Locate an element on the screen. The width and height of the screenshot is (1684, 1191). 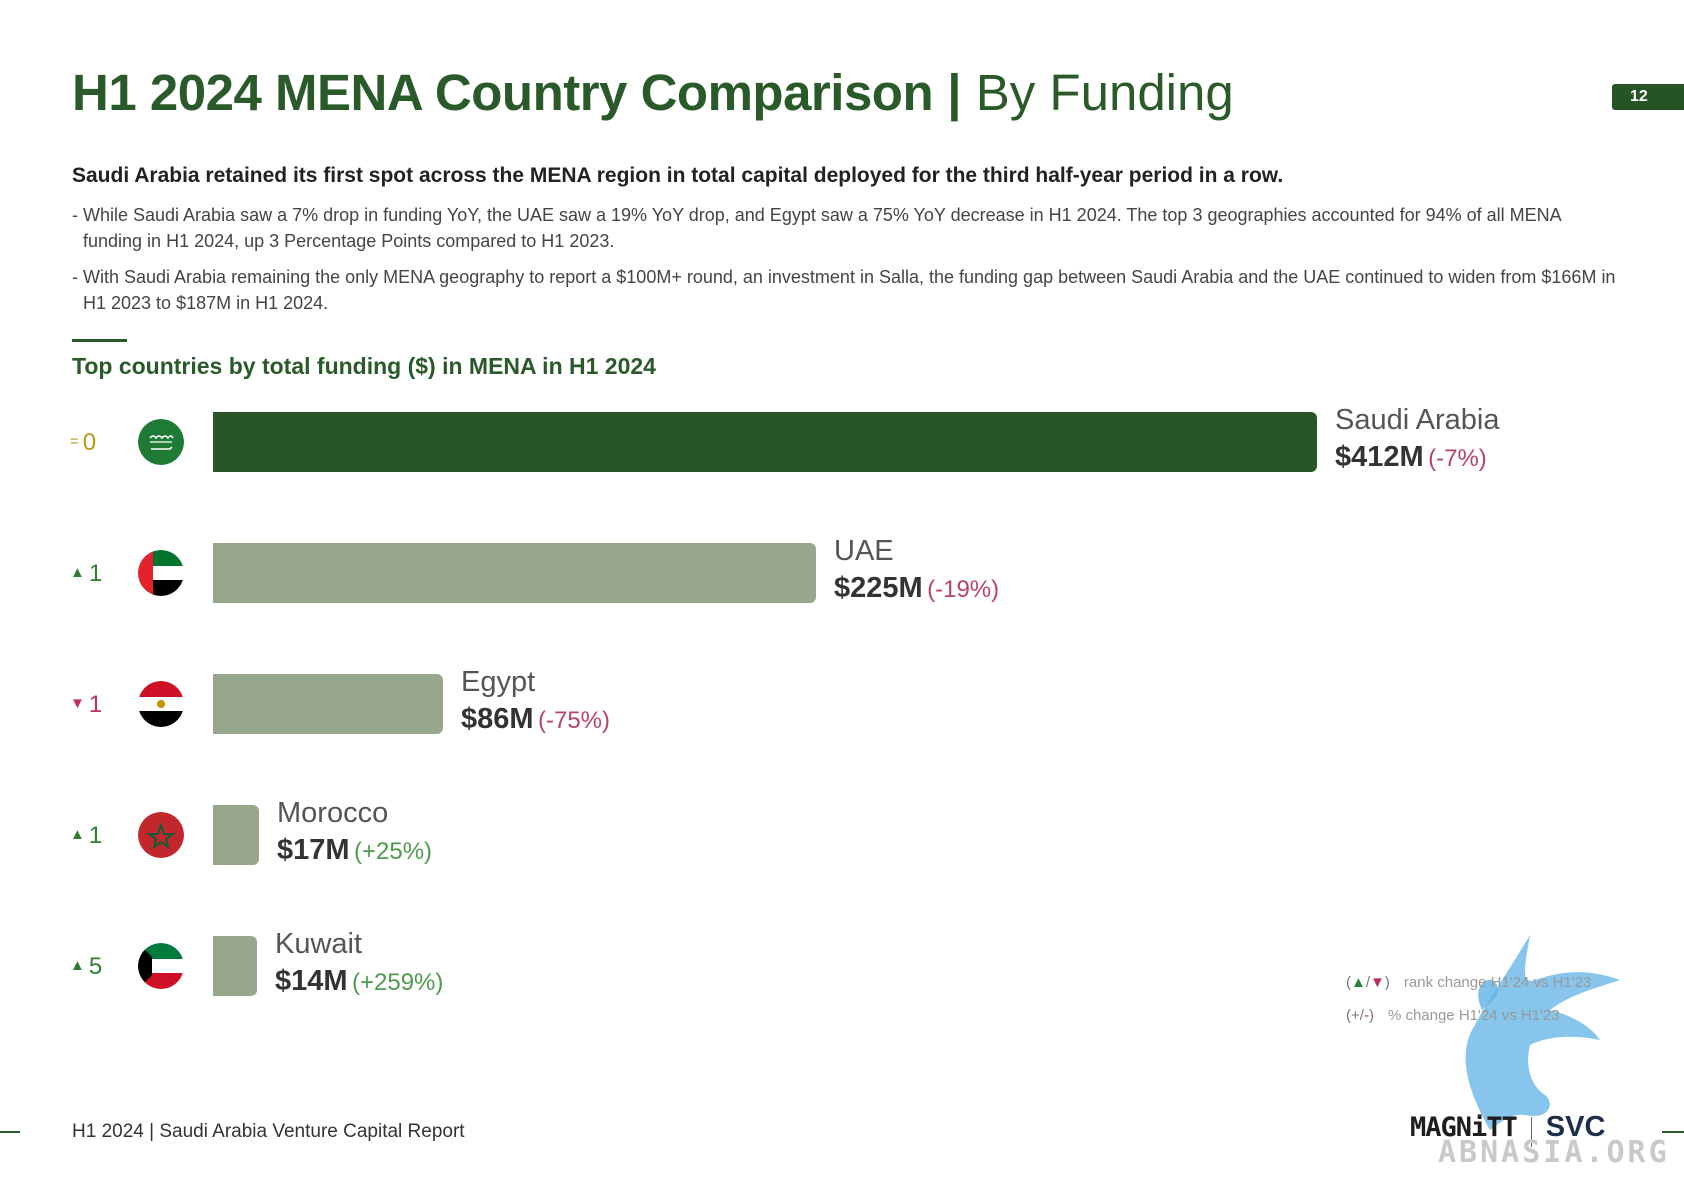
watermark-bird-icon is located at coordinates (1542, 1032).